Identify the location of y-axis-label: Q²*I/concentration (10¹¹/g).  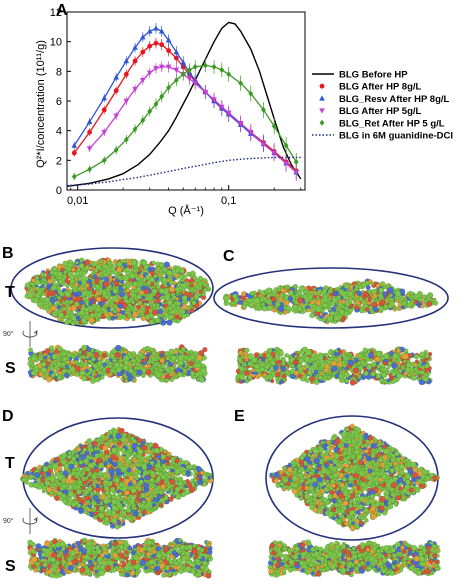
(41, 104).